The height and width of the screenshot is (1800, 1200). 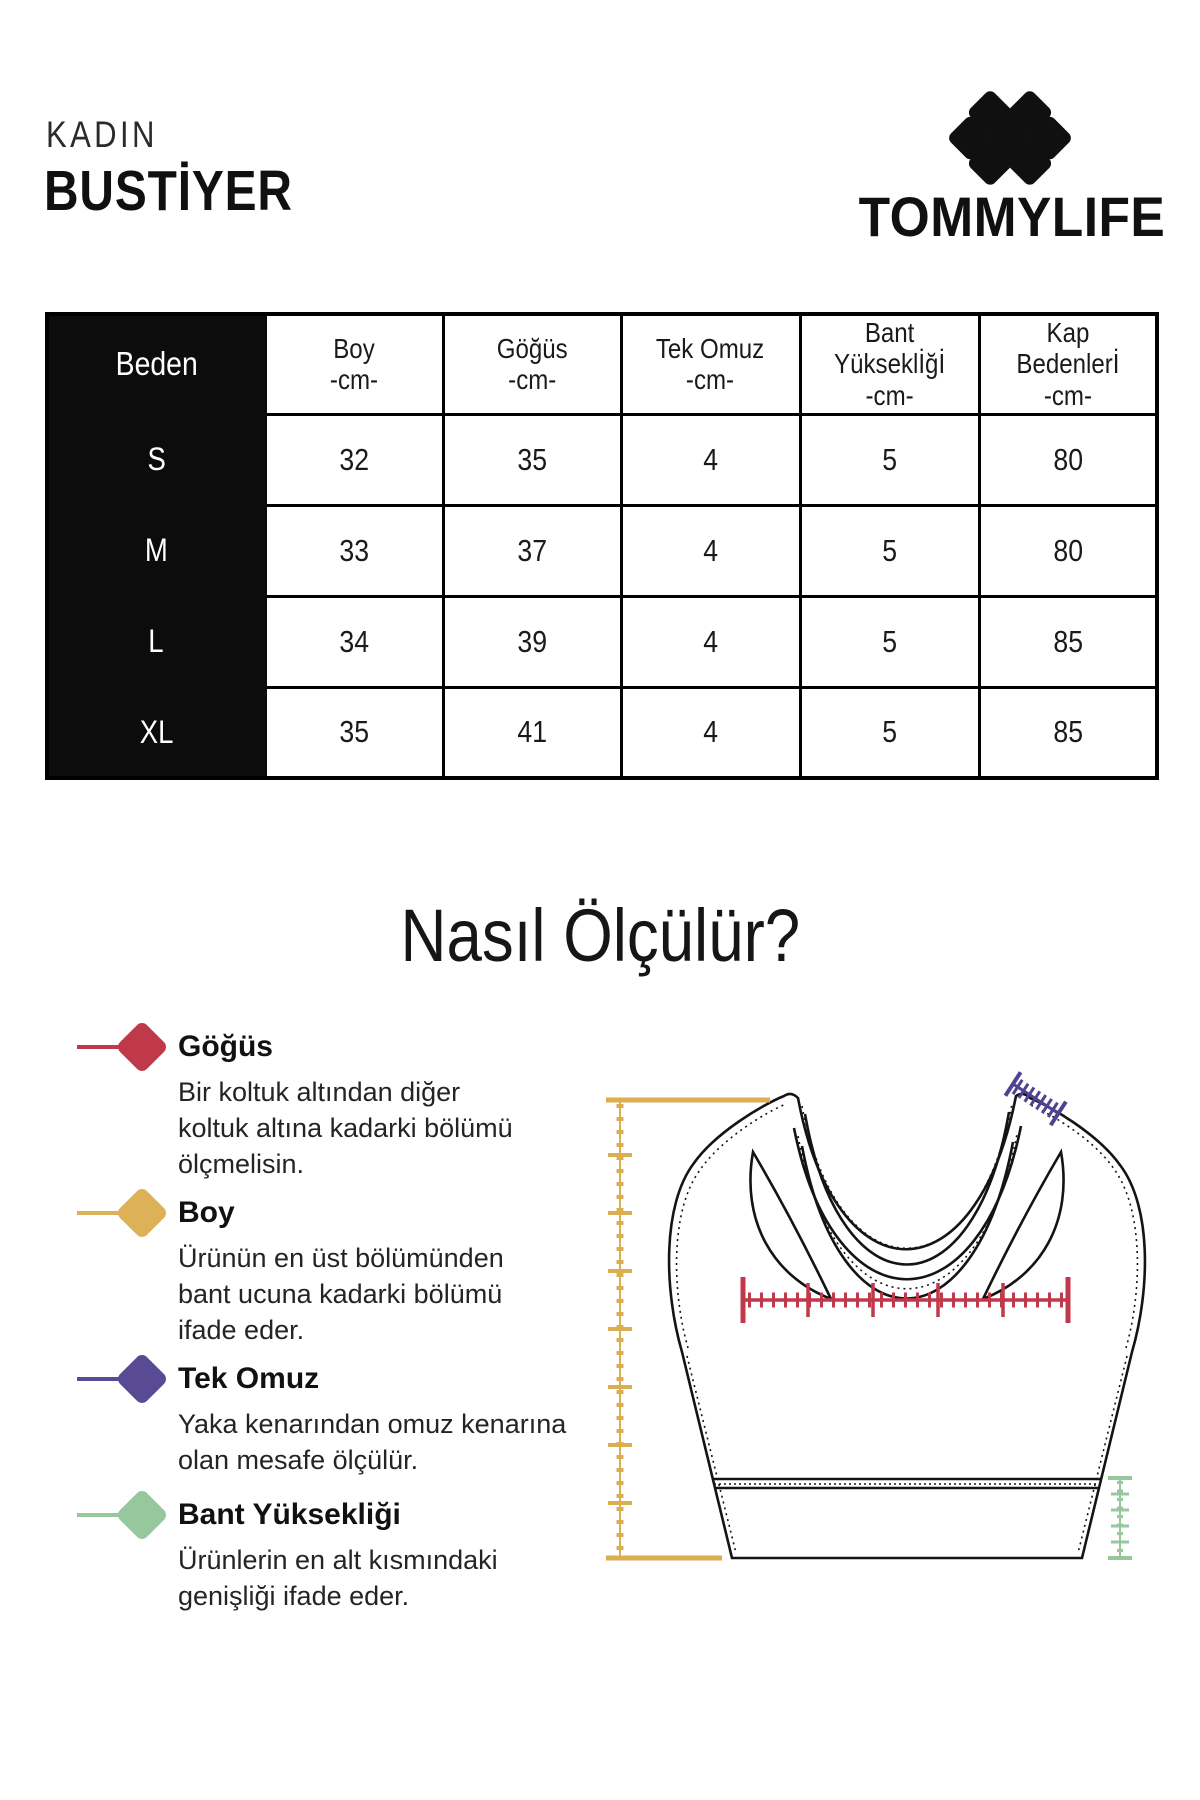 What do you see at coordinates (688, 1329) in the screenshot?
I see `boy-ruler` at bounding box center [688, 1329].